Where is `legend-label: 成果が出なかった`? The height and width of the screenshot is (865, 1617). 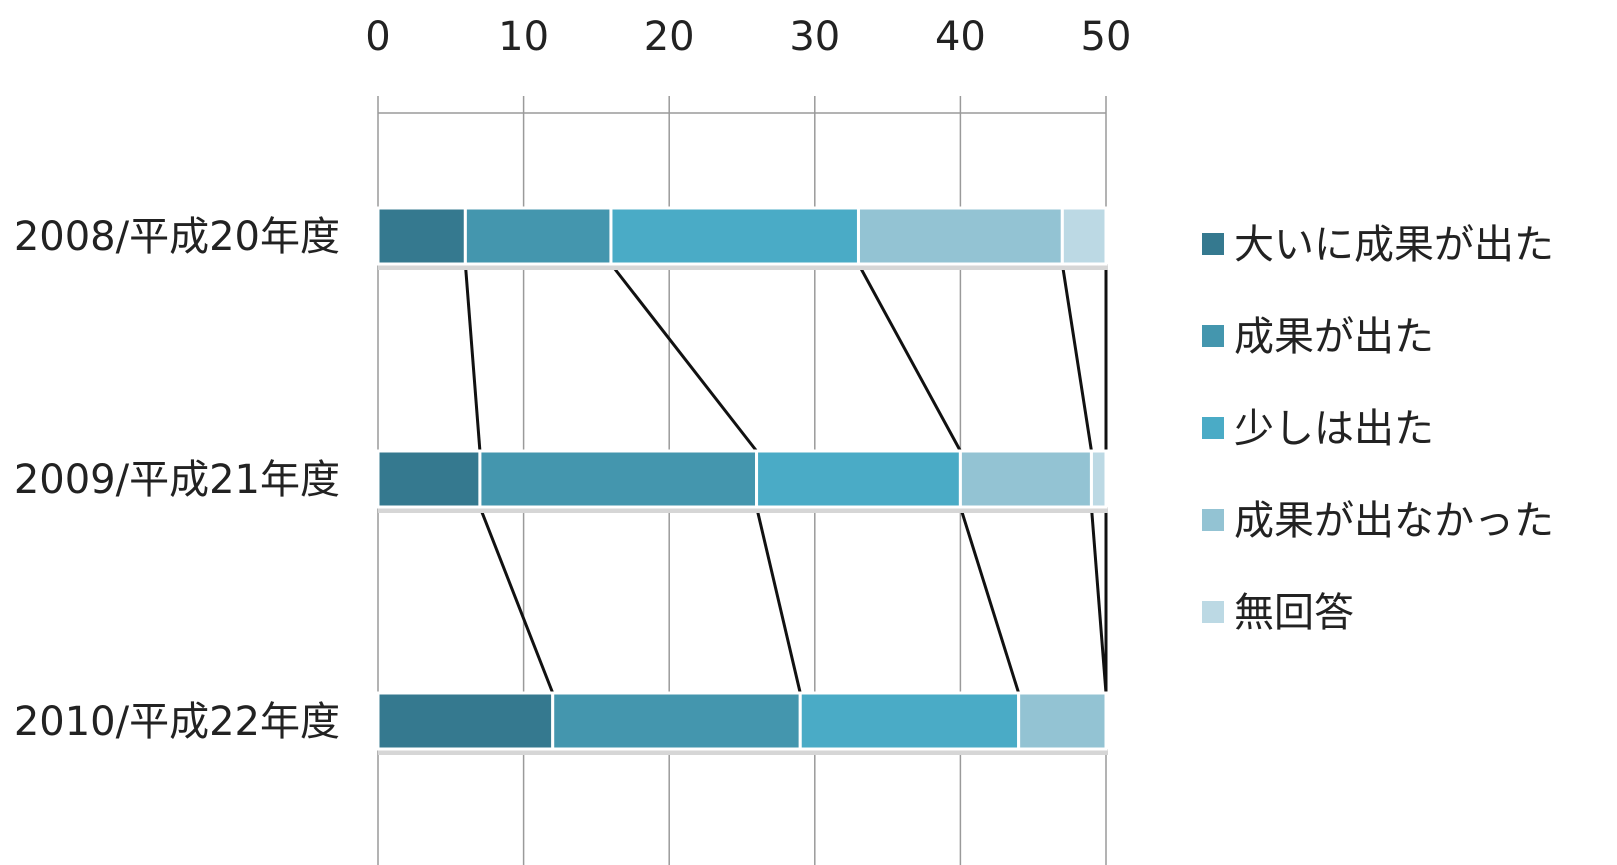 legend-label: 成果が出なかった is located at coordinates (1394, 521).